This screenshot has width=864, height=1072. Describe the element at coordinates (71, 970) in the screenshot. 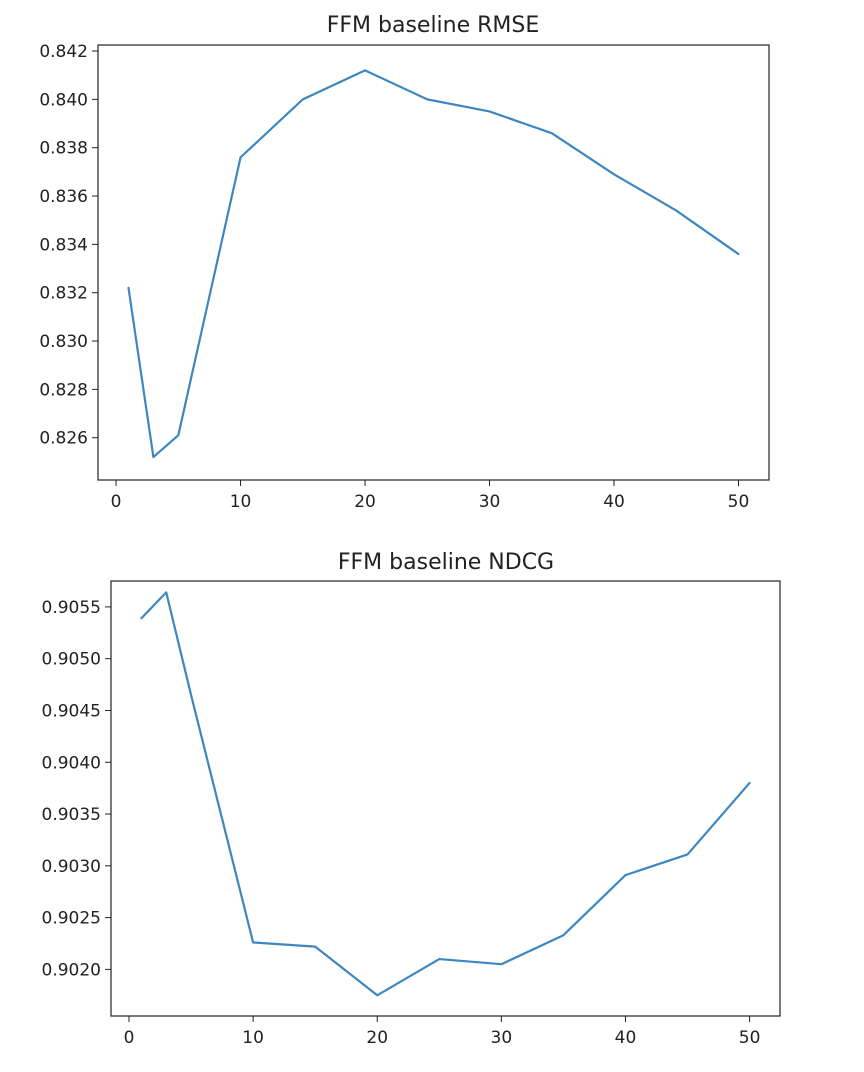

I see `ndcg-ytick-label: 0.9020` at that location.